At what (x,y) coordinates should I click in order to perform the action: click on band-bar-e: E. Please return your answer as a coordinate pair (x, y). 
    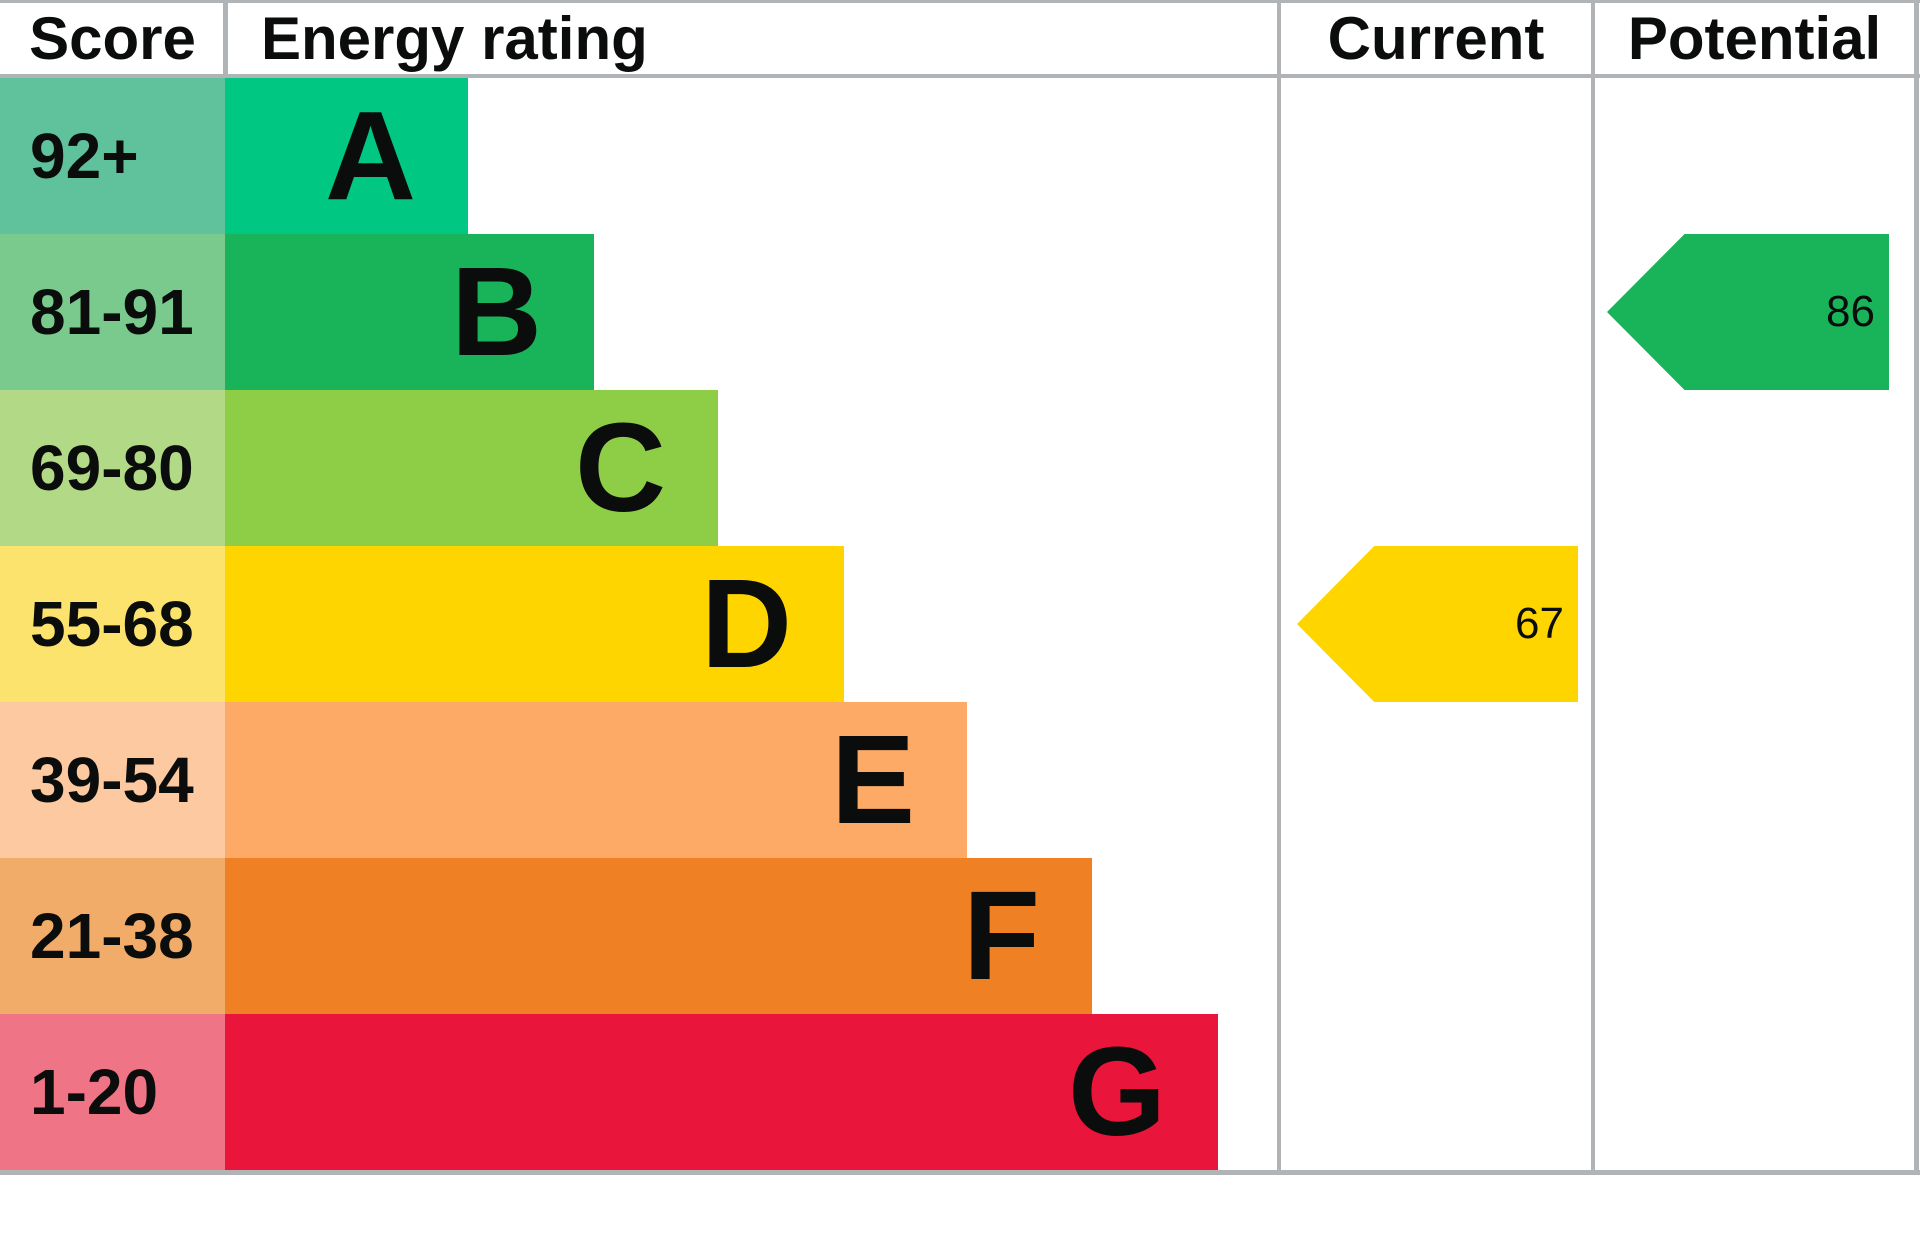
    Looking at the image, I should click on (596, 780).